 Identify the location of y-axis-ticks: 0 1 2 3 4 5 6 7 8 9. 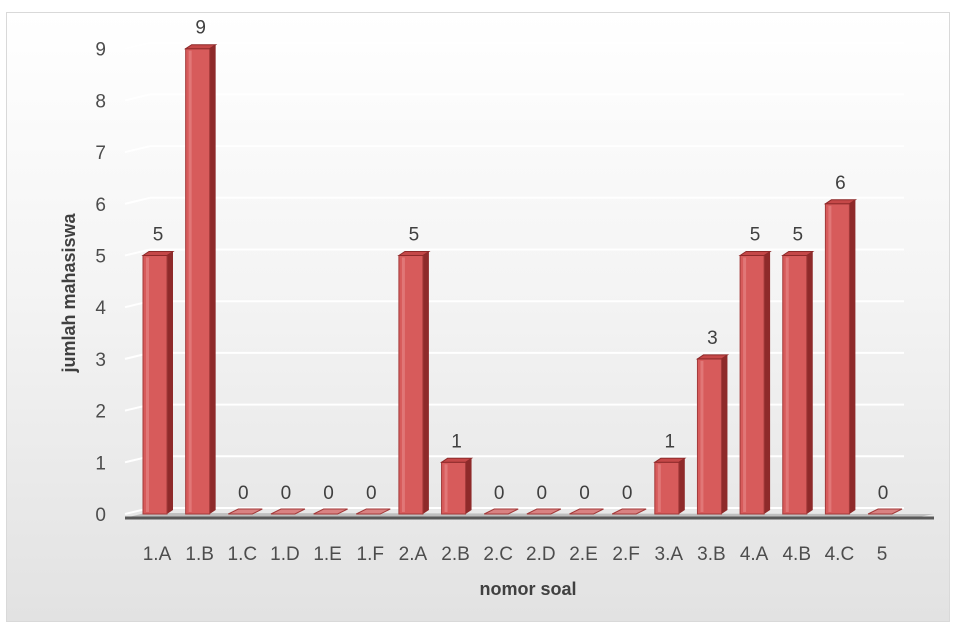
(100, 283).